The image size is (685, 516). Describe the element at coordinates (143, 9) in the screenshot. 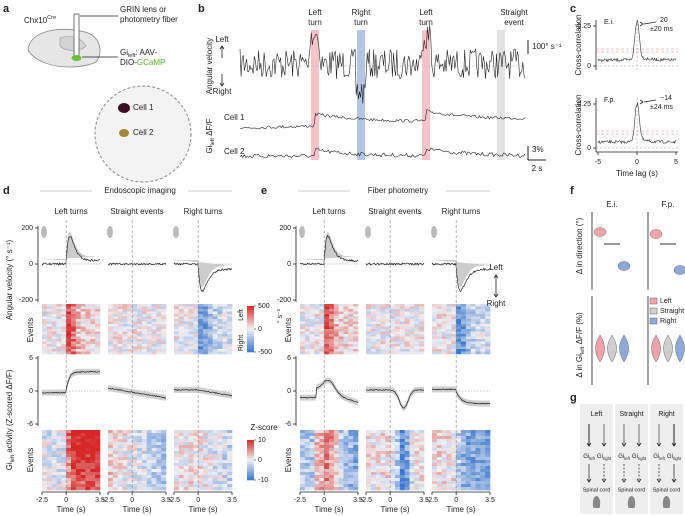

I see `label: GRIN lens or` at that location.